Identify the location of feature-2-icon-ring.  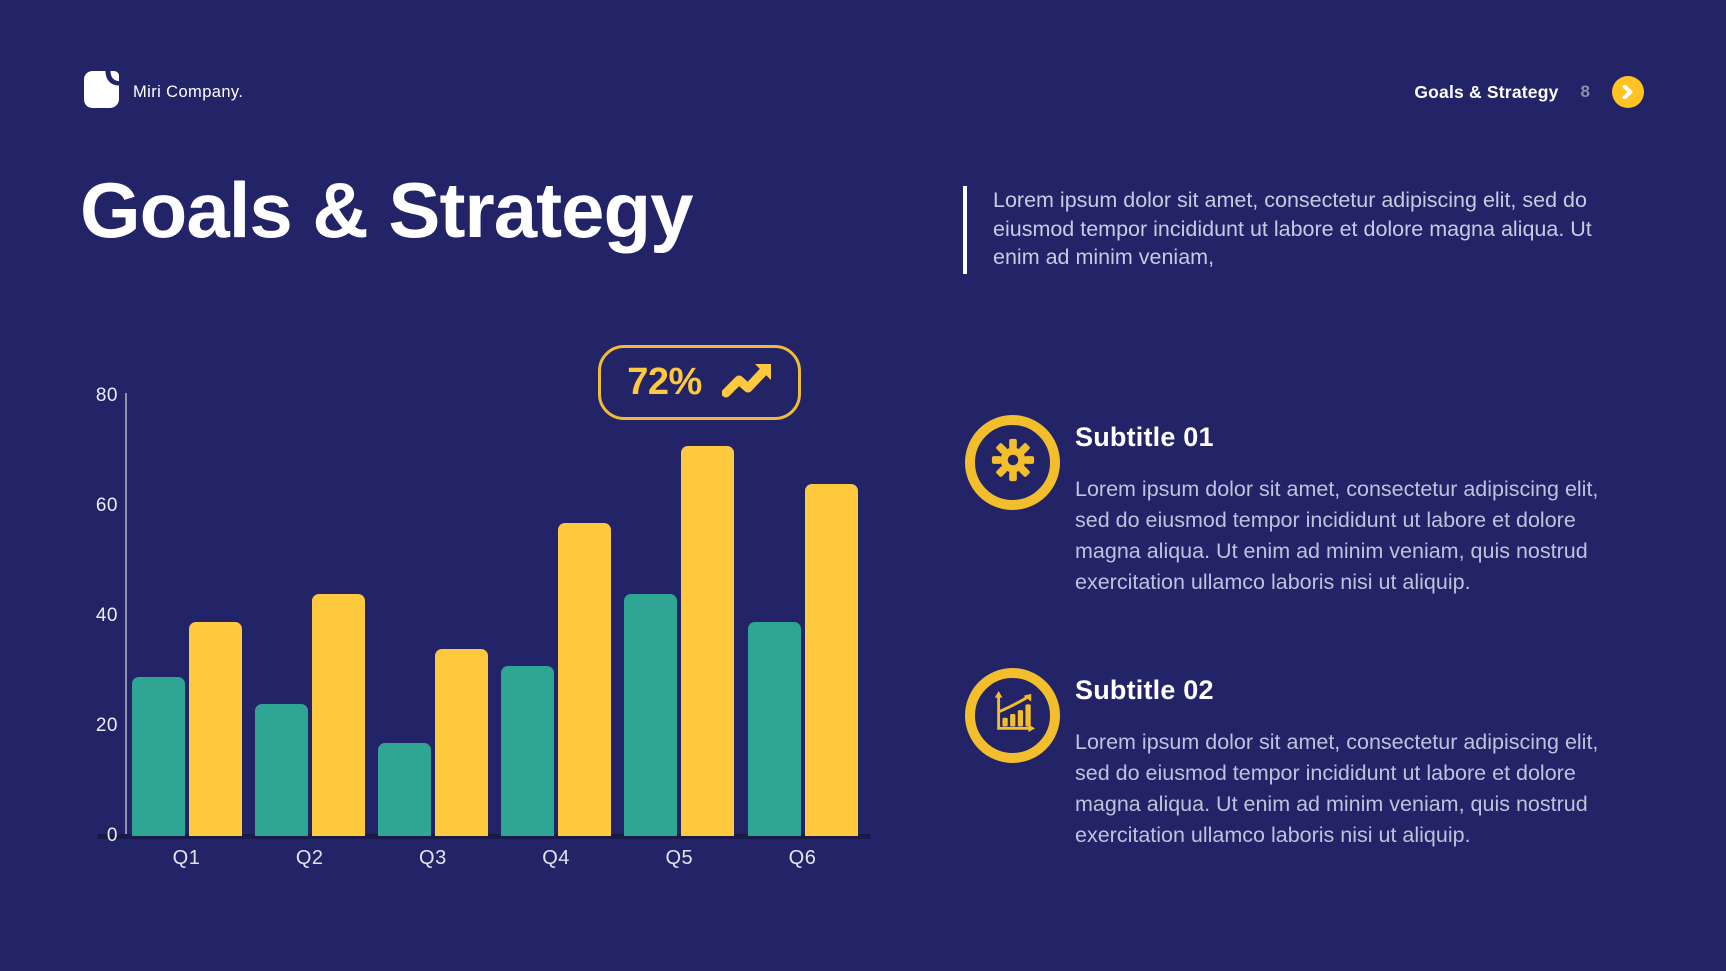
(1012, 715).